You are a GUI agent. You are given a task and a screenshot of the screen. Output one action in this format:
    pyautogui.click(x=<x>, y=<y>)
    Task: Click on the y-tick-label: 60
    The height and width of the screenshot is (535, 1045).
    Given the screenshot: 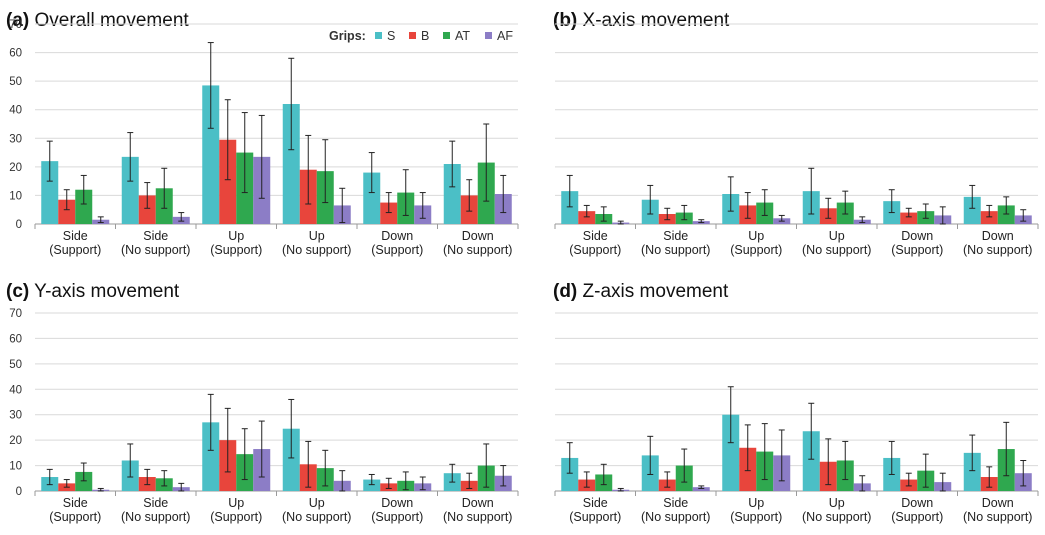 What is the action you would take?
    pyautogui.click(x=15, y=339)
    